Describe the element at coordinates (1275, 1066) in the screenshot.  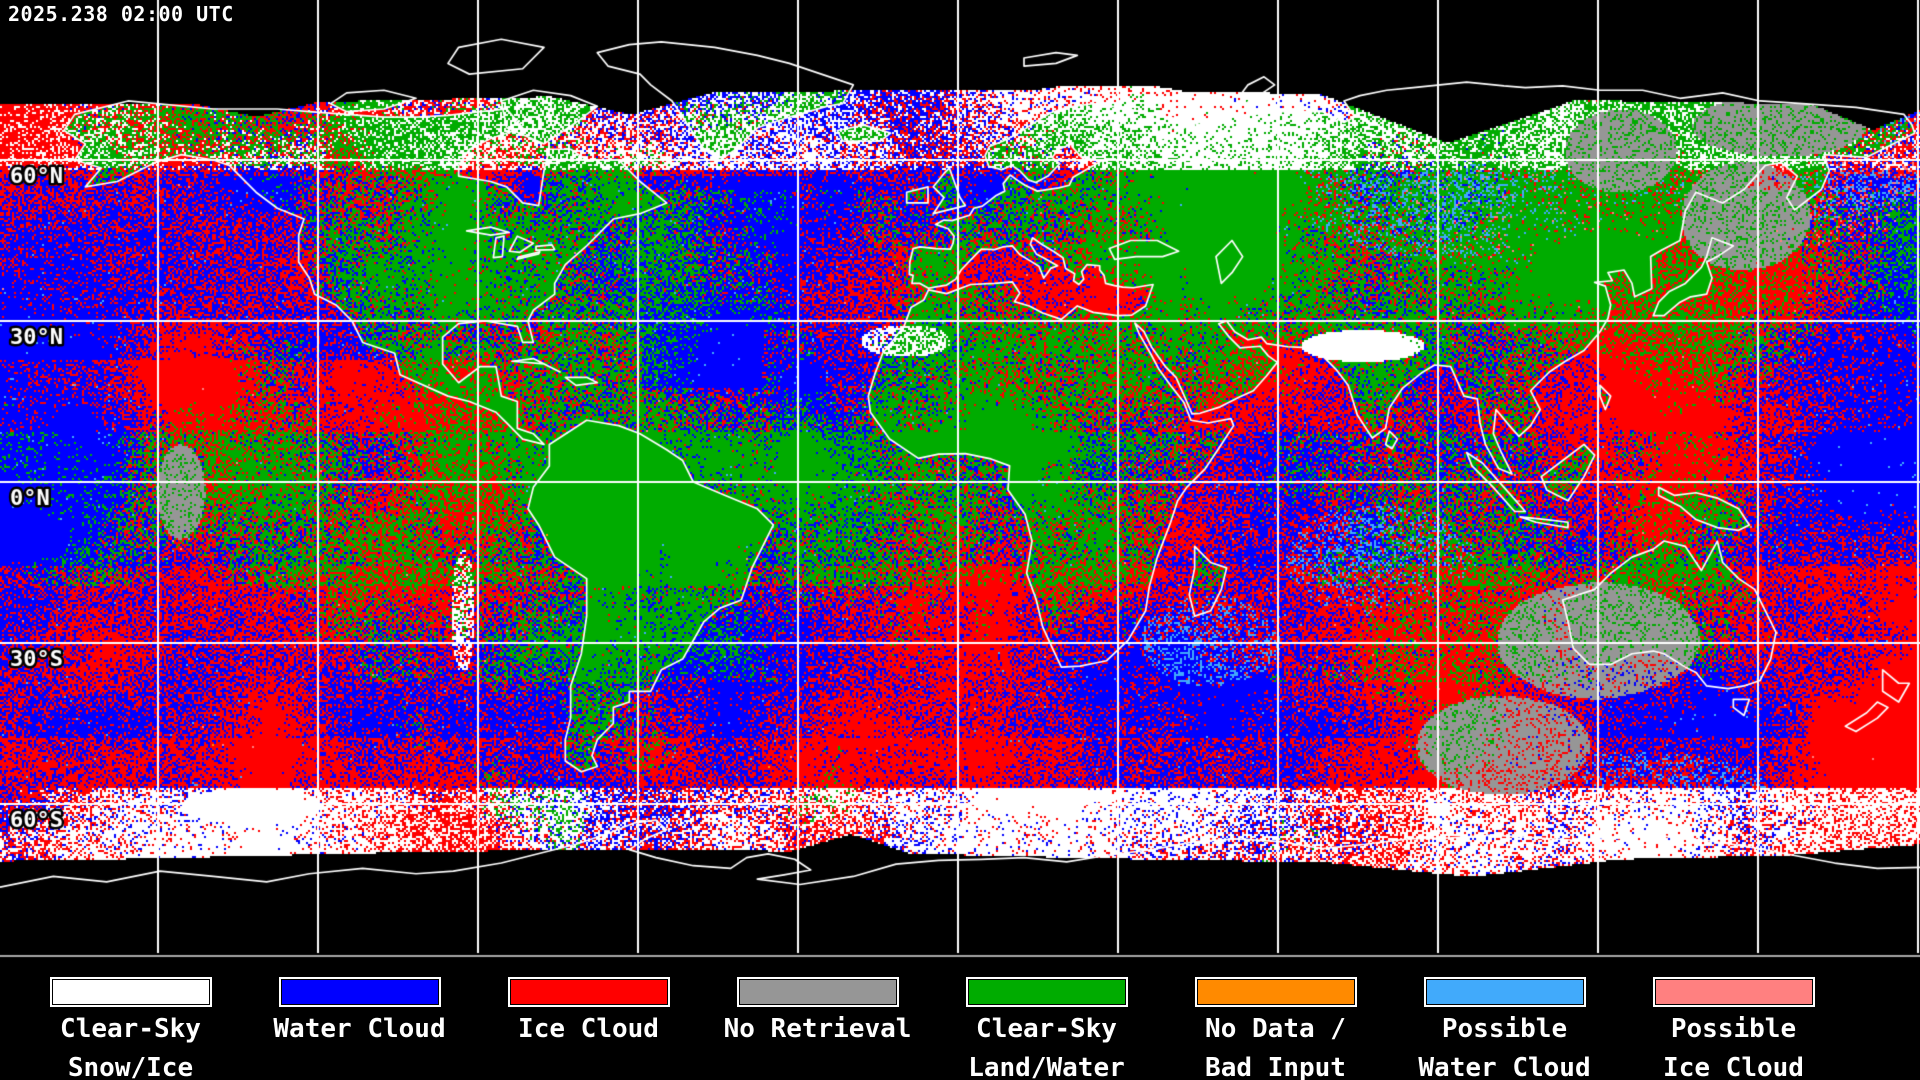
I see `legend-label-line: Bad Input` at that location.